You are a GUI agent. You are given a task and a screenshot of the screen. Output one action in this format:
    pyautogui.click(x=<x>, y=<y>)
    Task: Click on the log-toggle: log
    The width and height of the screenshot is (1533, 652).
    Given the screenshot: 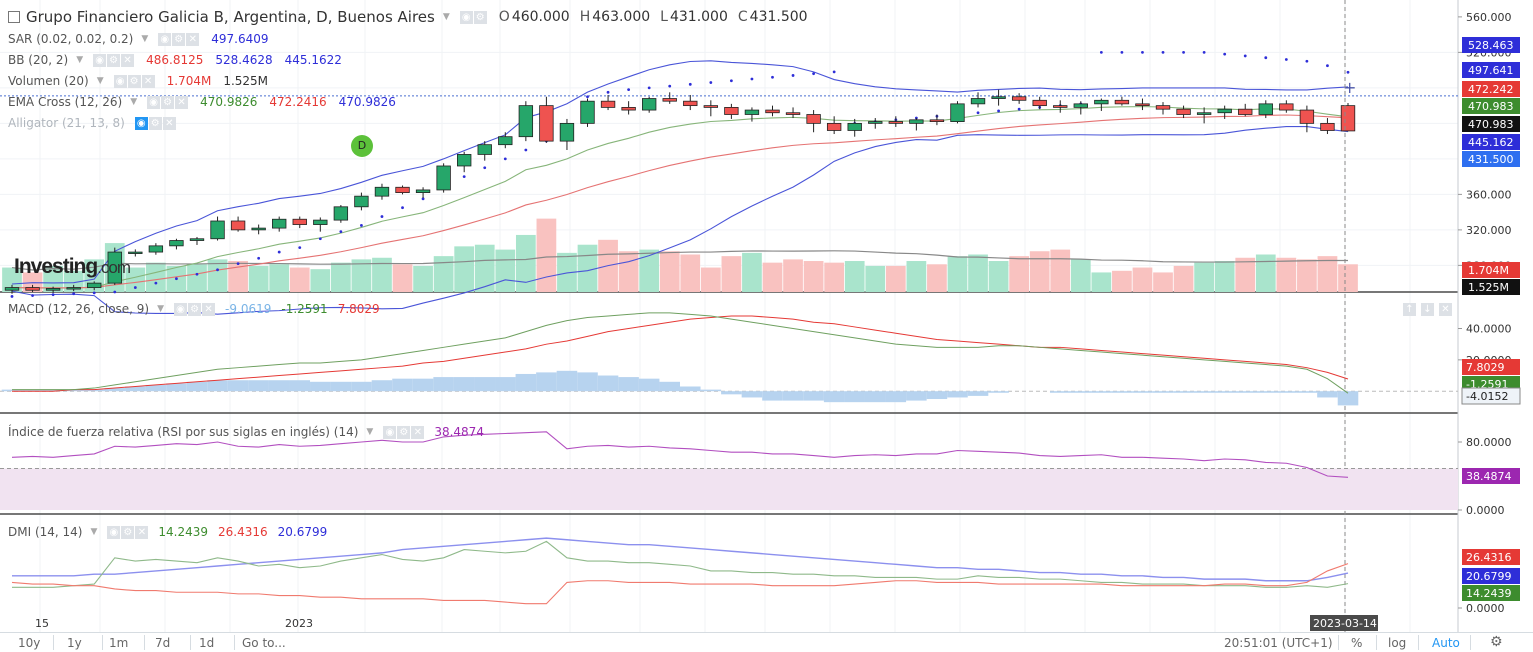 What is the action you would take?
    pyautogui.click(x=1397, y=643)
    